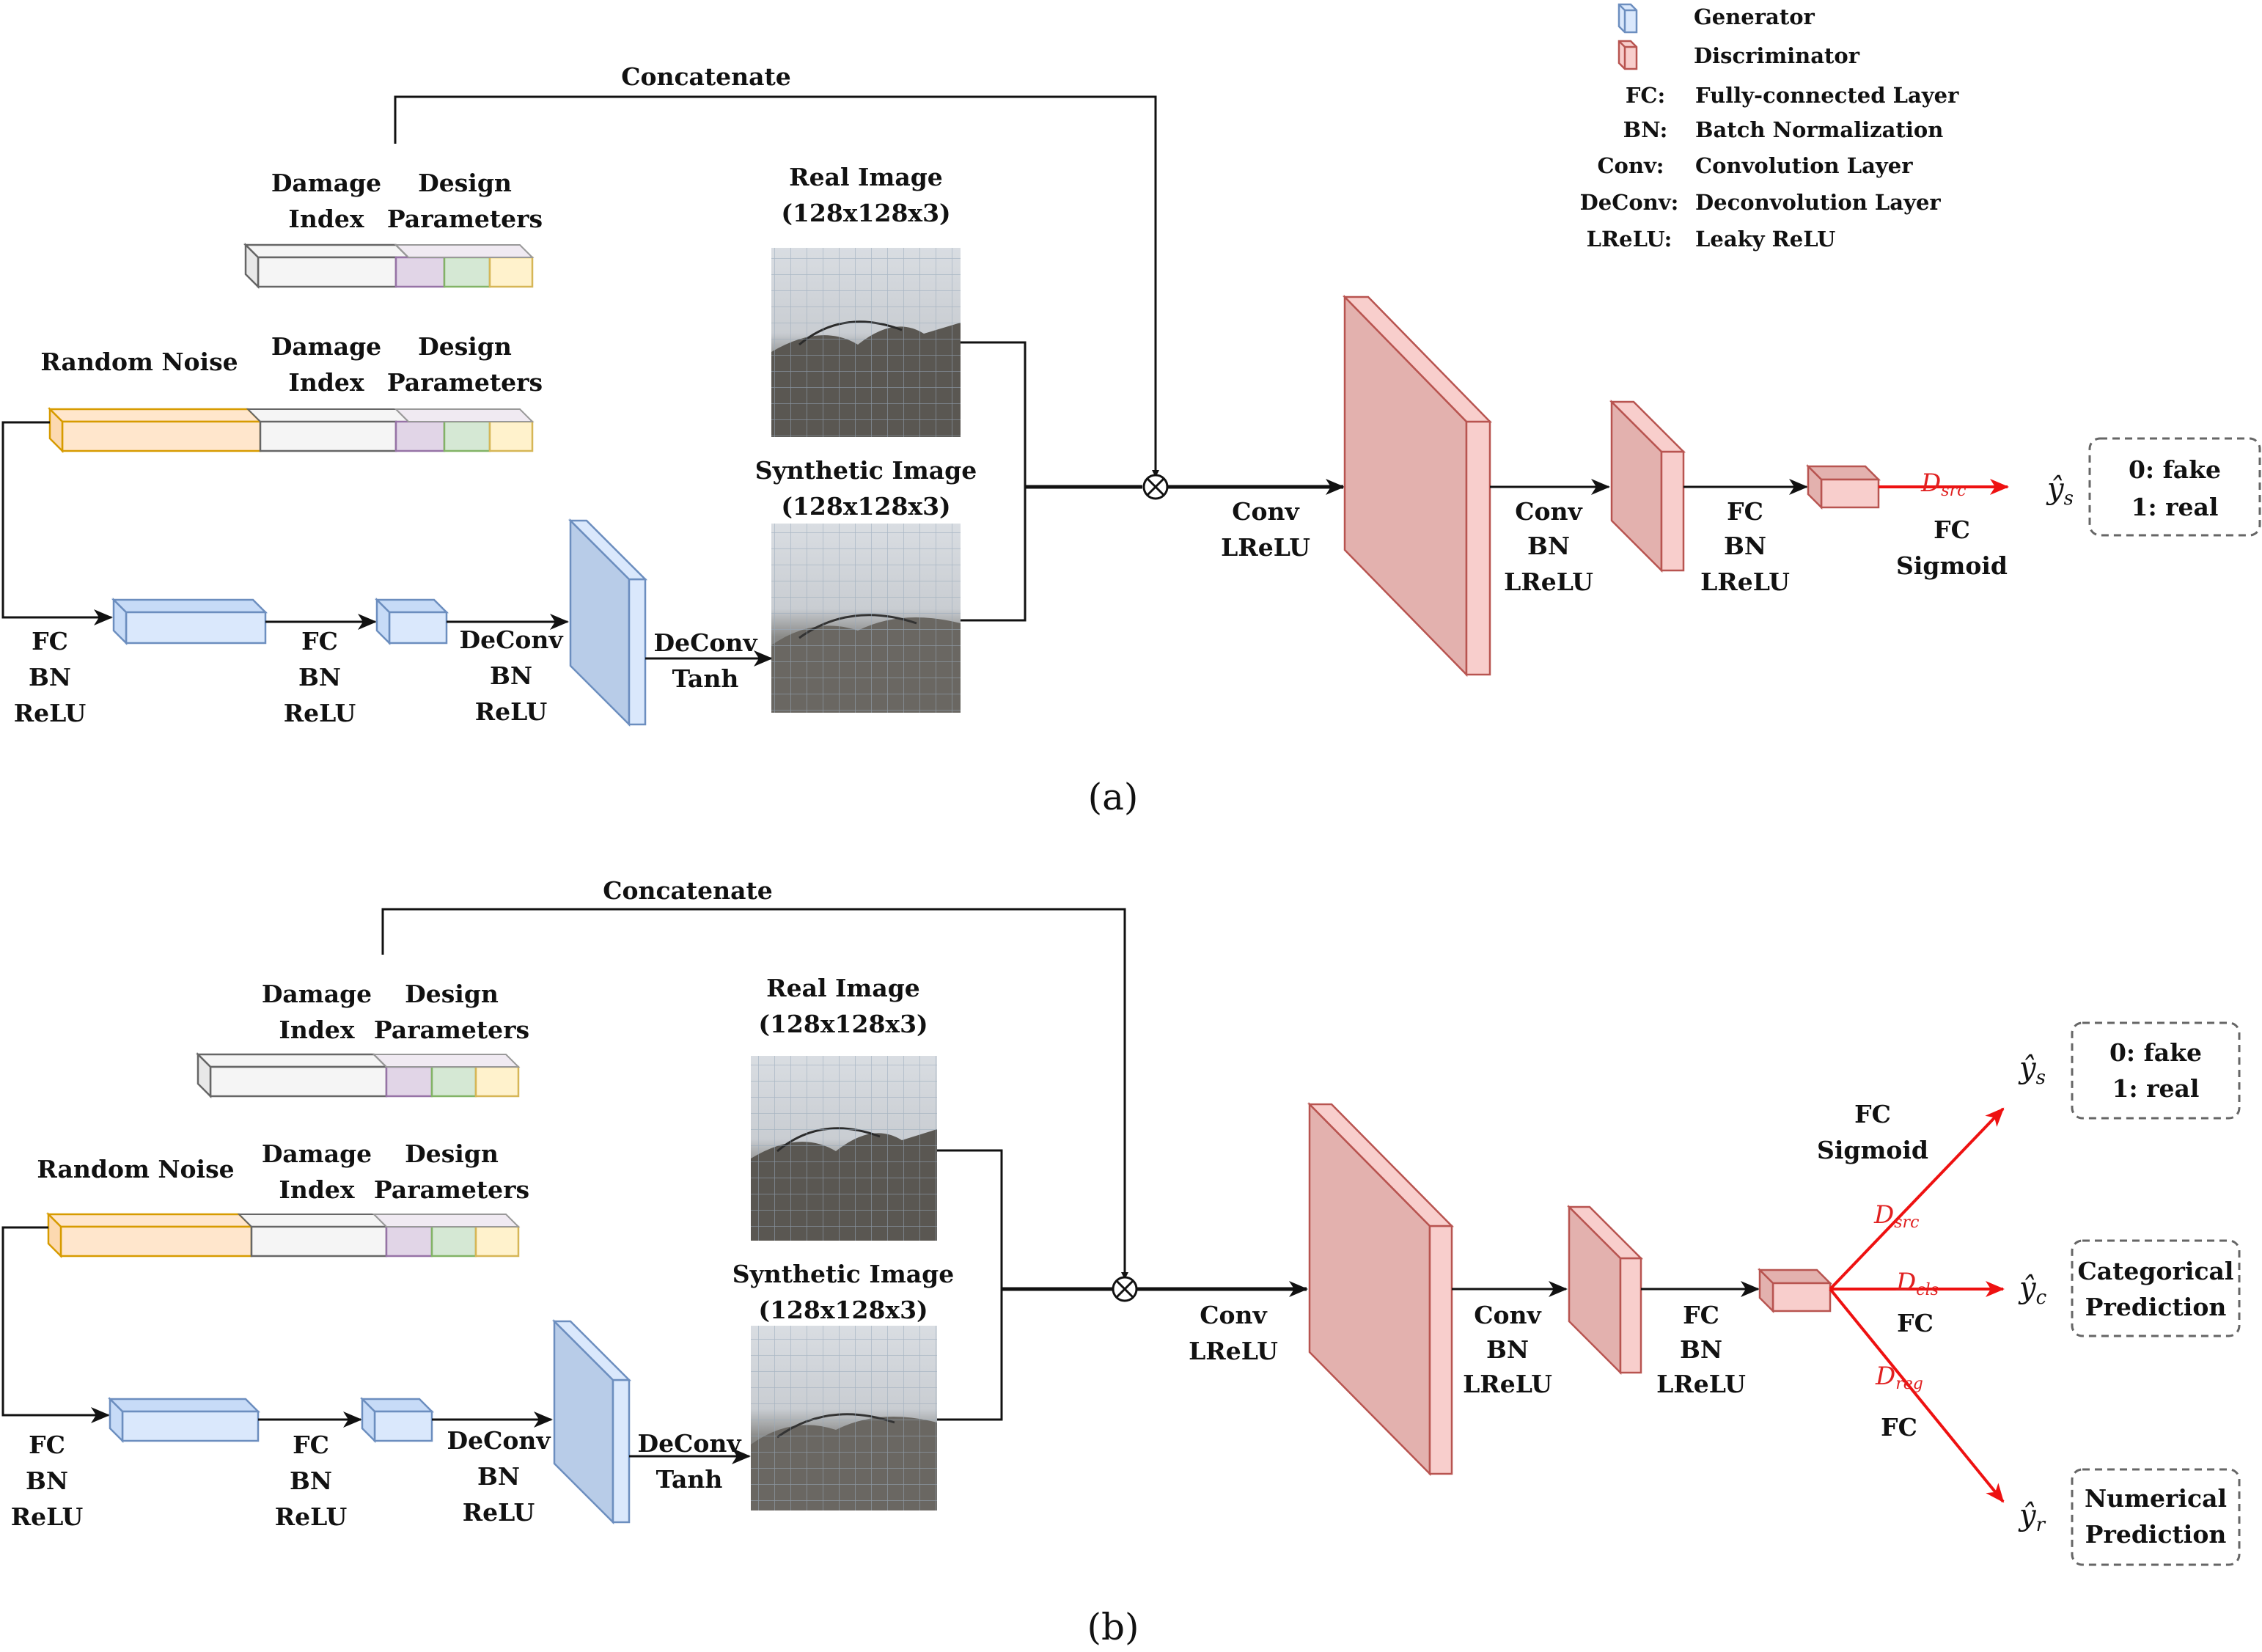 This screenshot has height=1652, width=2262. I want to click on legend-abbr-bn: BN:, so click(1645, 129).